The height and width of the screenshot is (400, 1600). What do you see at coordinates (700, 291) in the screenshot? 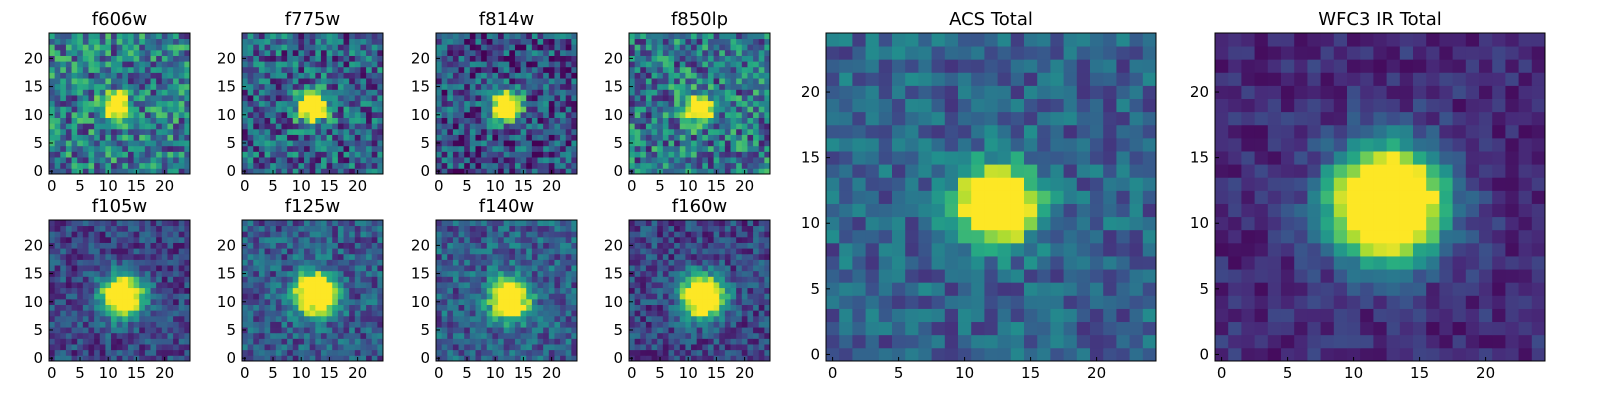
I see `heatmap-cells` at bounding box center [700, 291].